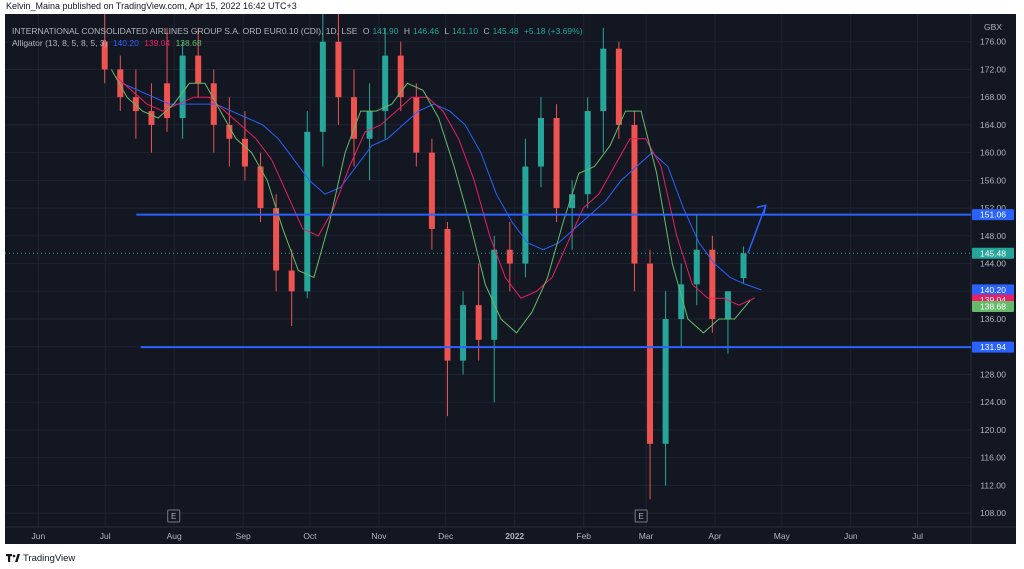 This screenshot has width=1024, height=569. Describe the element at coordinates (757, 229) in the screenshot. I see `projection-arrow-line` at that location.